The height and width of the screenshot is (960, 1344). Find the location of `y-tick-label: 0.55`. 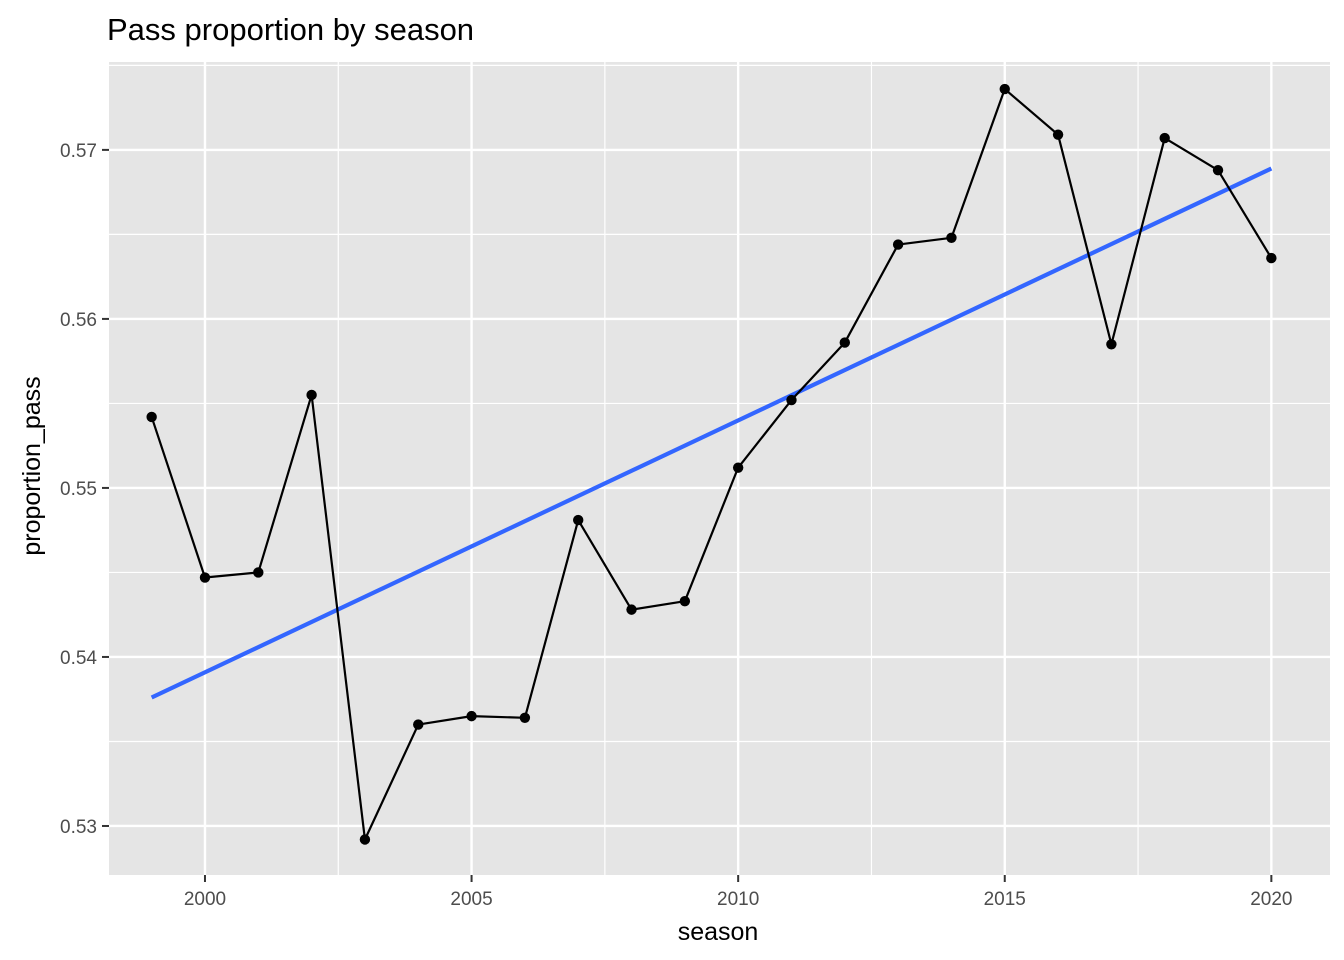

y-tick-label: 0.55 is located at coordinates (78, 489).